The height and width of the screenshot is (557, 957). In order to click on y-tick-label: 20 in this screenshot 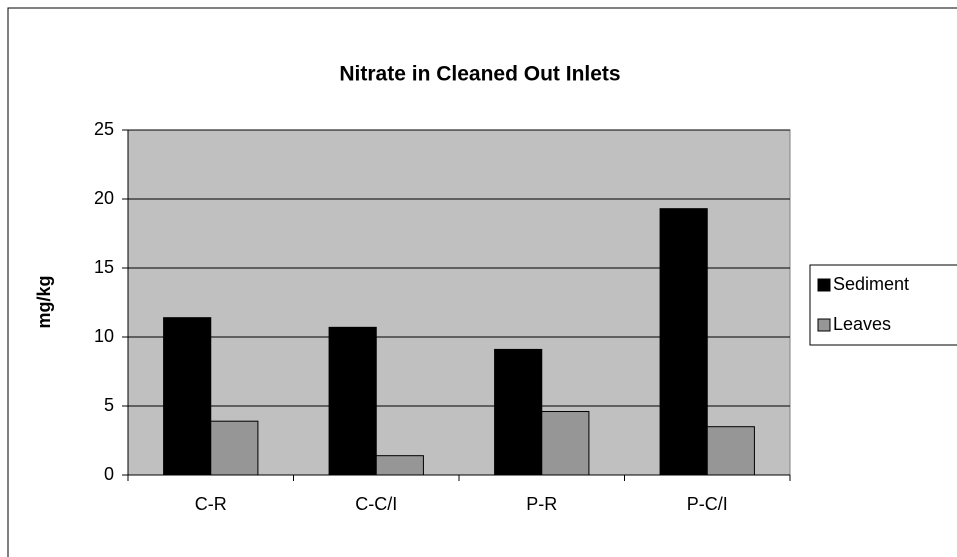, I will do `click(104, 198)`.